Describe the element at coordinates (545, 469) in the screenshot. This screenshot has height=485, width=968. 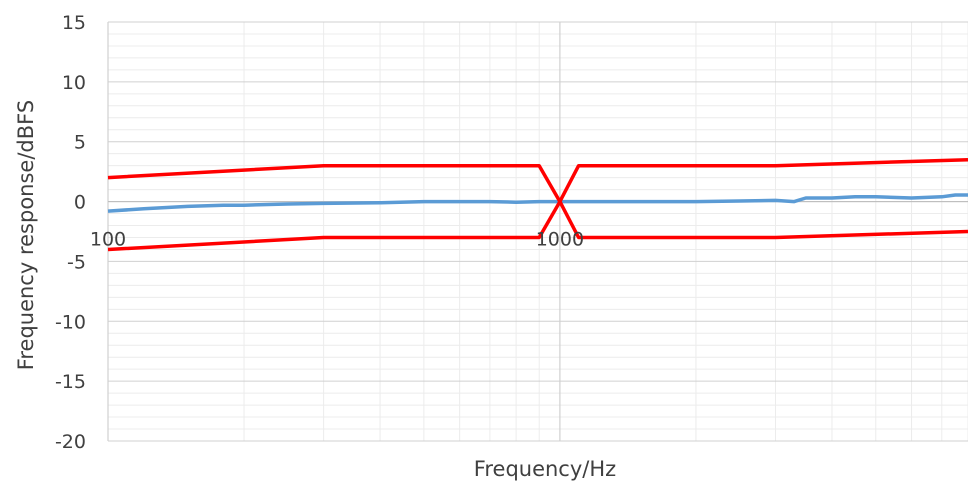
I see `x-axis-title: Frequency/Hz` at that location.